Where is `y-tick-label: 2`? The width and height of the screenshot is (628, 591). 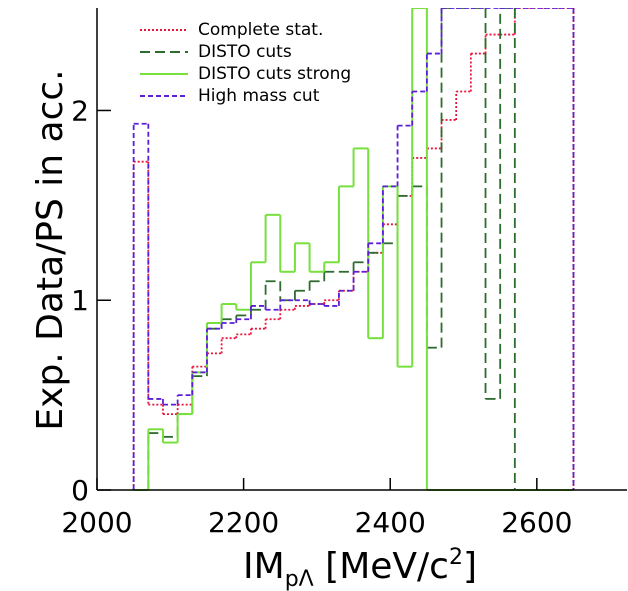
y-tick-label: 2 is located at coordinates (80, 110).